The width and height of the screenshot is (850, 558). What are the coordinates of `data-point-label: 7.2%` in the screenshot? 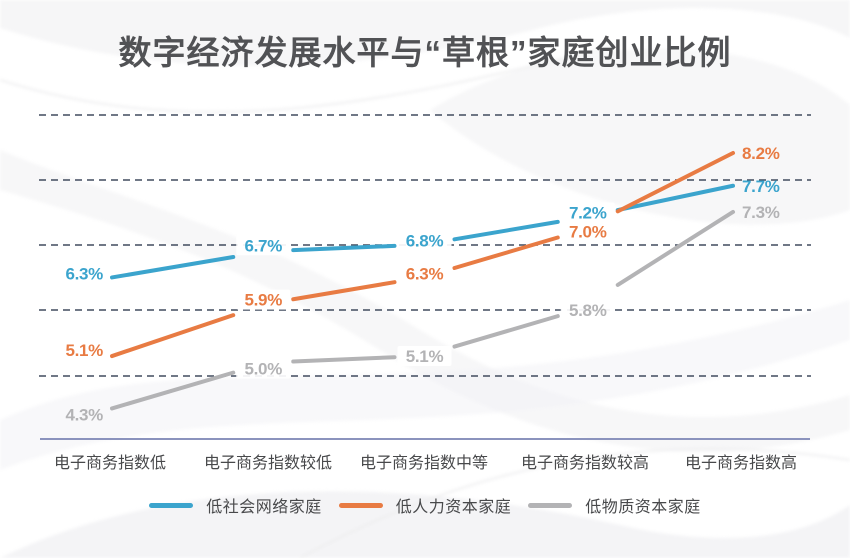 It's located at (588, 213).